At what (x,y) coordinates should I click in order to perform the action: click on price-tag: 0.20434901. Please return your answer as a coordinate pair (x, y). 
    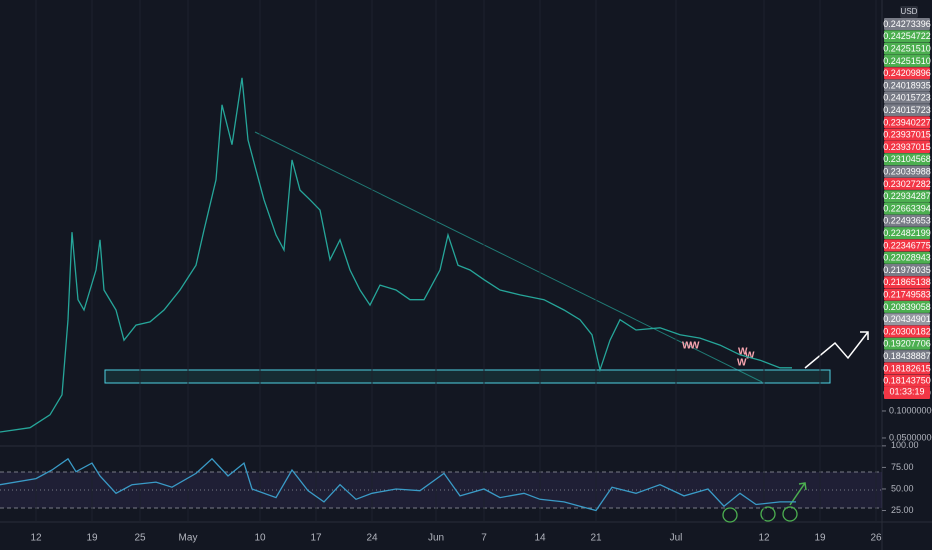
    Looking at the image, I should click on (907, 319).